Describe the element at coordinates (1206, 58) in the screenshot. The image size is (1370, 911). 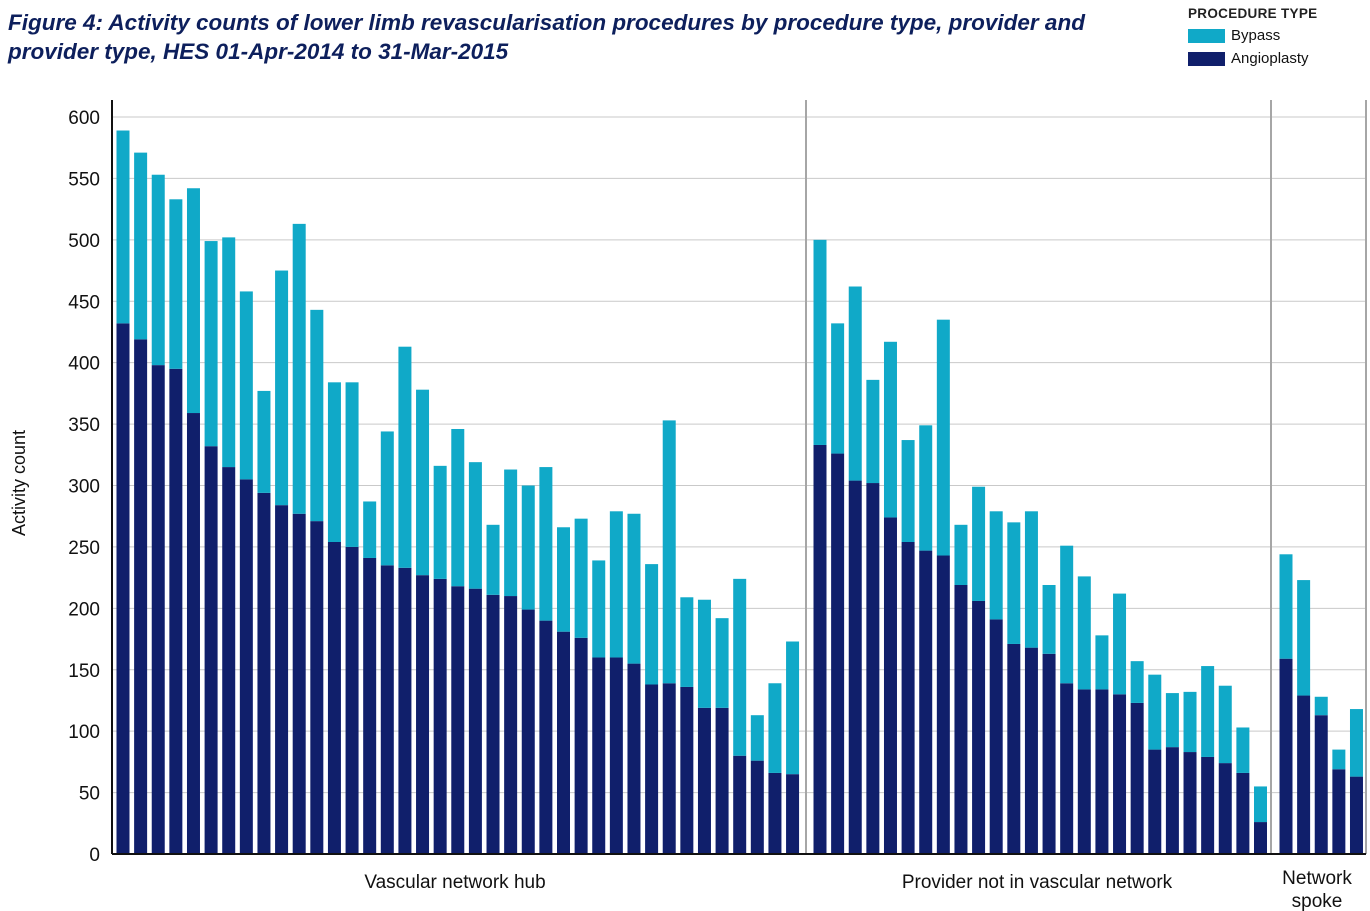
I see `legend-swatch-angioplasty` at that location.